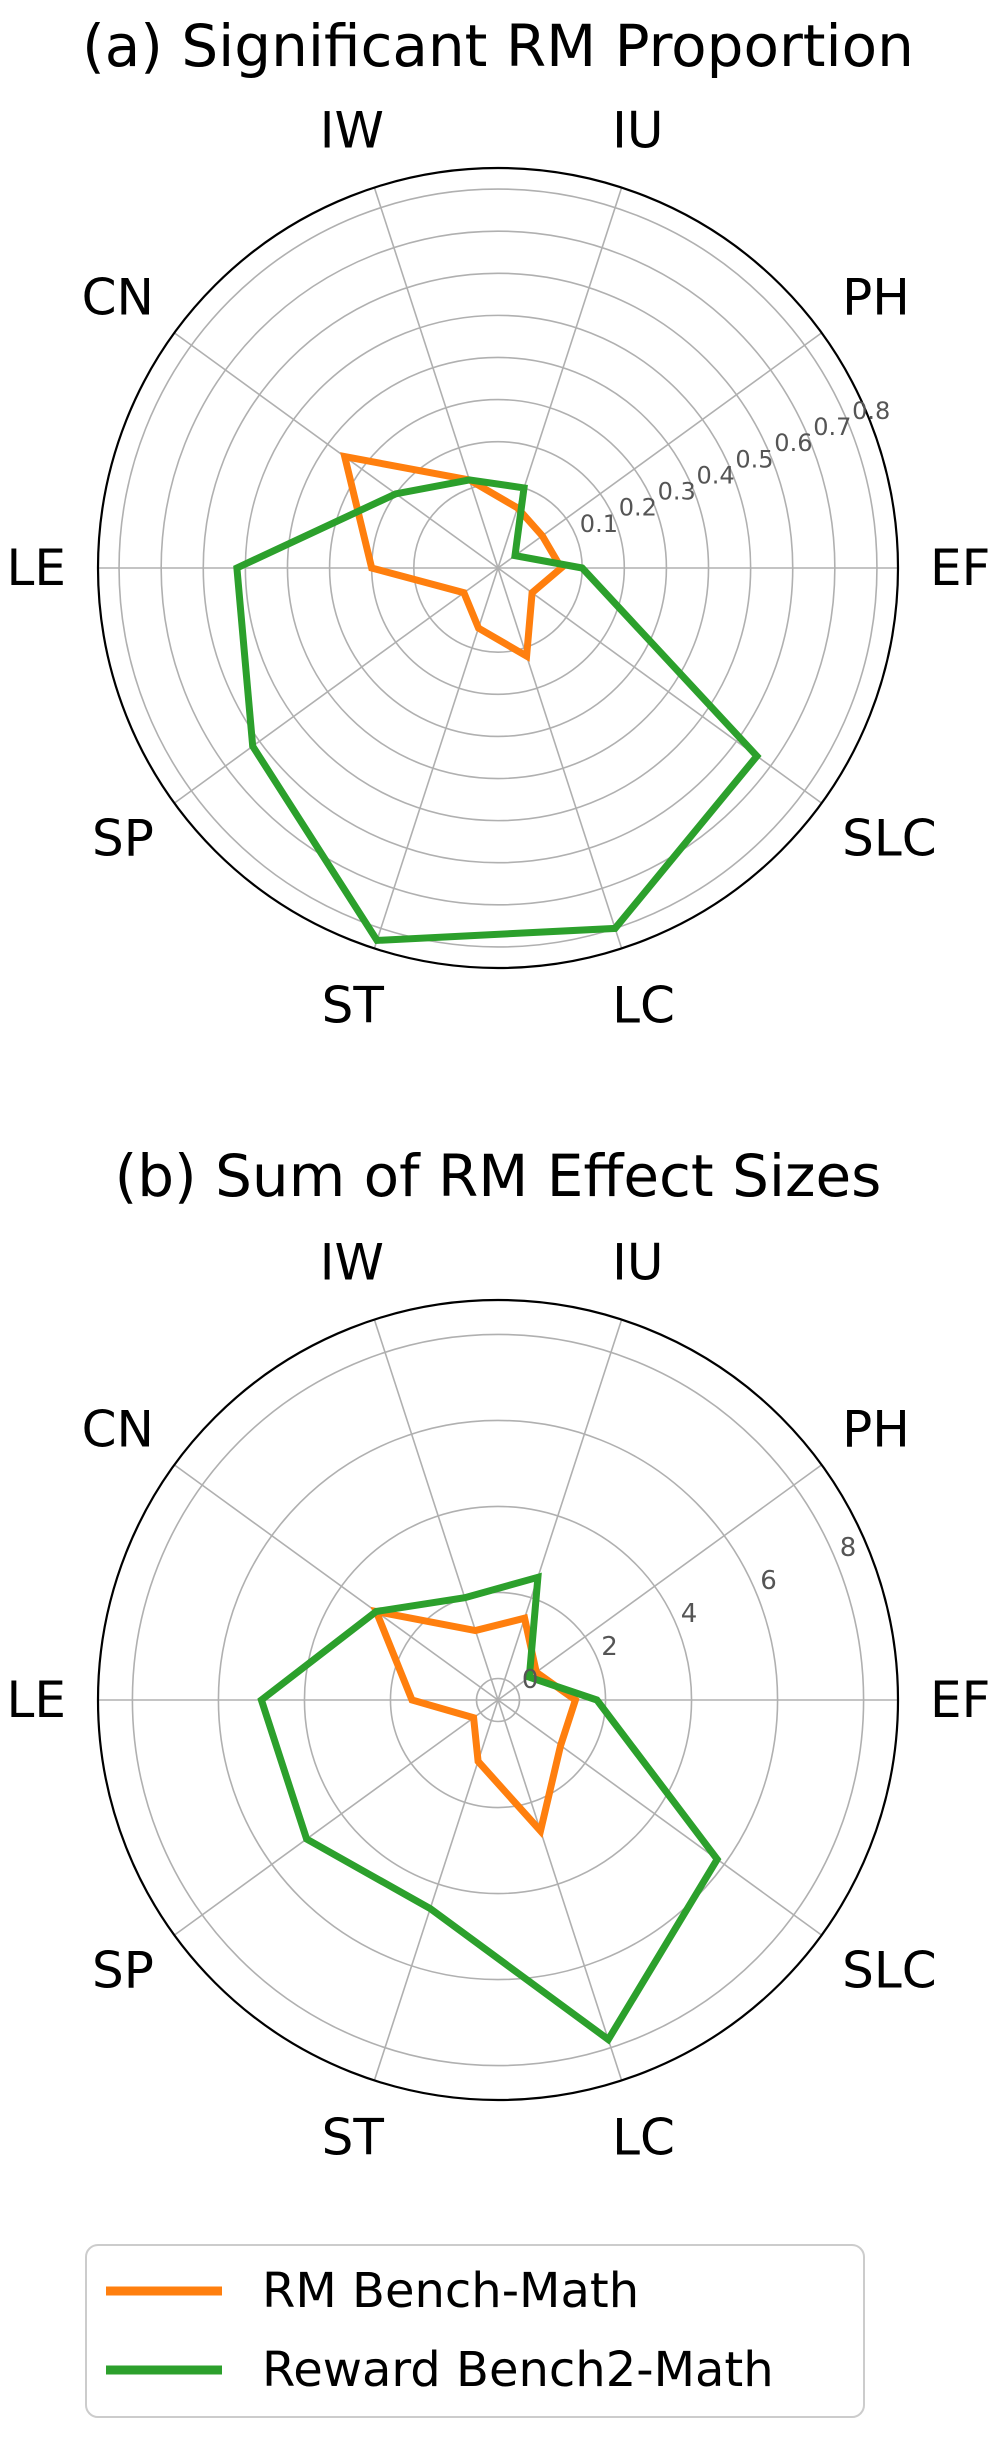 The width and height of the screenshot is (995, 2439). I want to click on radial-tick-labels: 0.10.20.30.40.50.60.70.8, so click(735, 467).